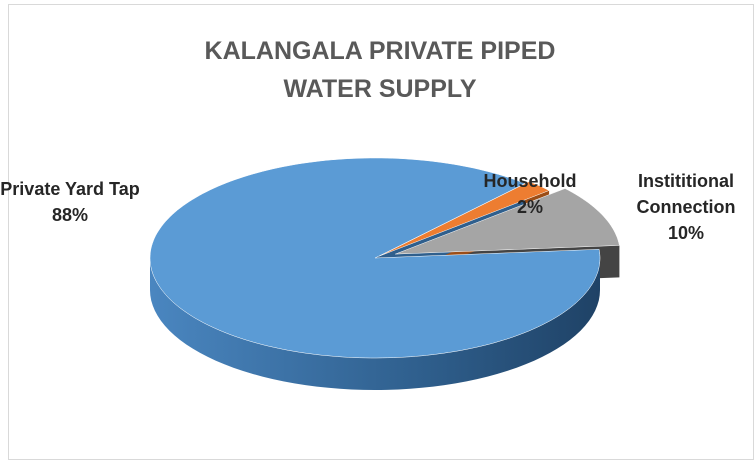 Image resolution: width=756 pixels, height=462 pixels. What do you see at coordinates (686, 194) in the screenshot?
I see `slice-name: Instititional Connection` at bounding box center [686, 194].